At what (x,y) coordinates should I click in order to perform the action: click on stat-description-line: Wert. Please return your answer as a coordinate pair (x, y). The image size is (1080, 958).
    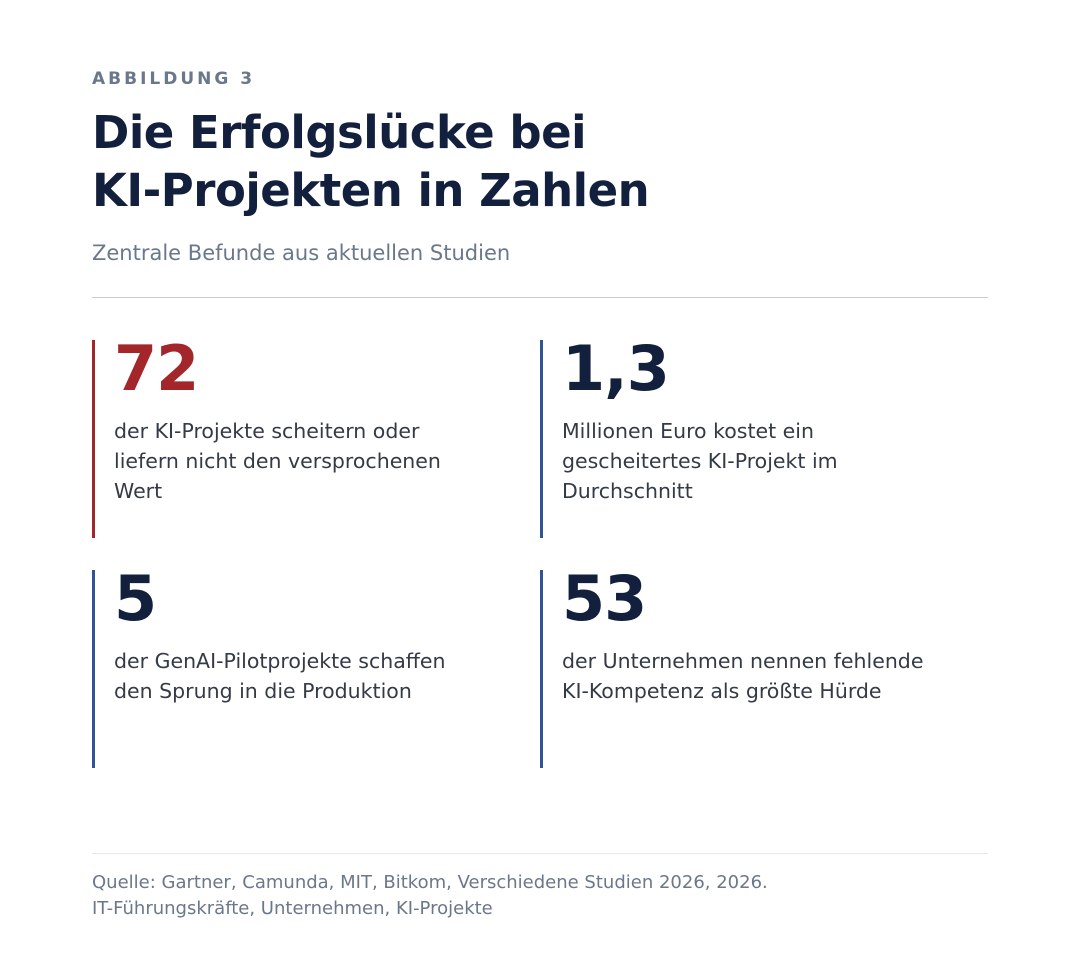
    Looking at the image, I should click on (138, 491).